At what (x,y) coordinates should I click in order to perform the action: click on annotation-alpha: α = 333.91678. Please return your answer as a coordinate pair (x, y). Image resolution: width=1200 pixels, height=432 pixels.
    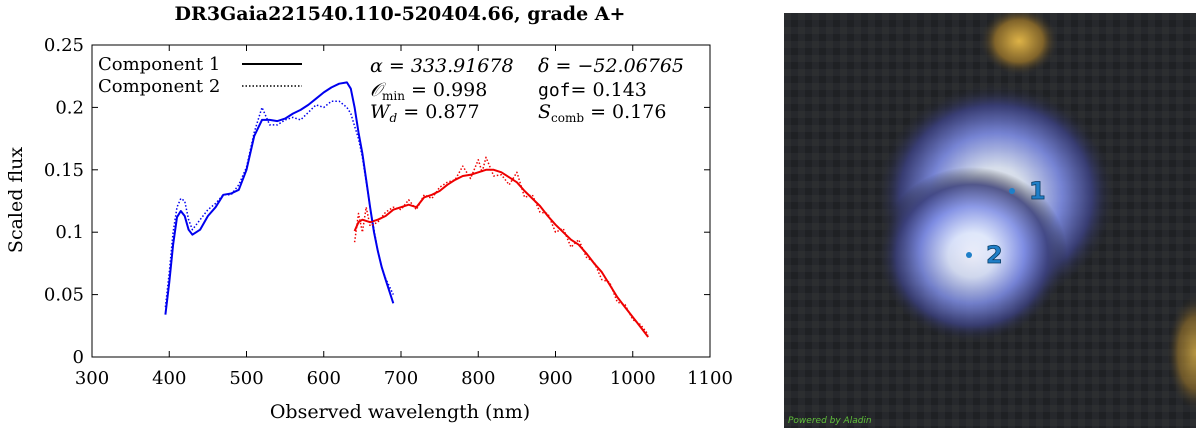
    Looking at the image, I should click on (442, 66).